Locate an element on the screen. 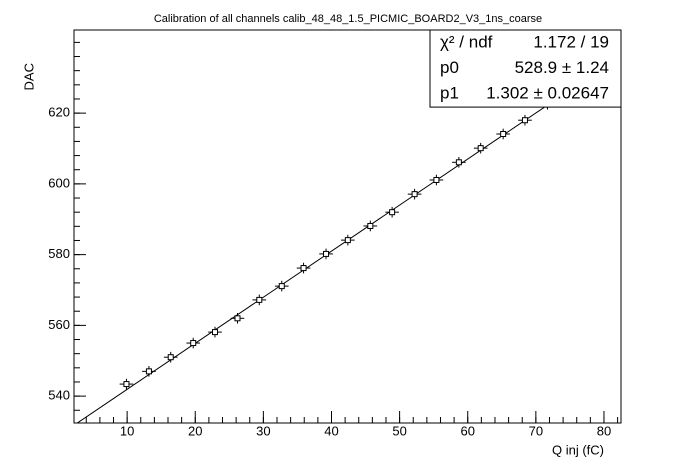 This screenshot has width=698, height=476. y-tick-label: 580 is located at coordinates (59, 253).